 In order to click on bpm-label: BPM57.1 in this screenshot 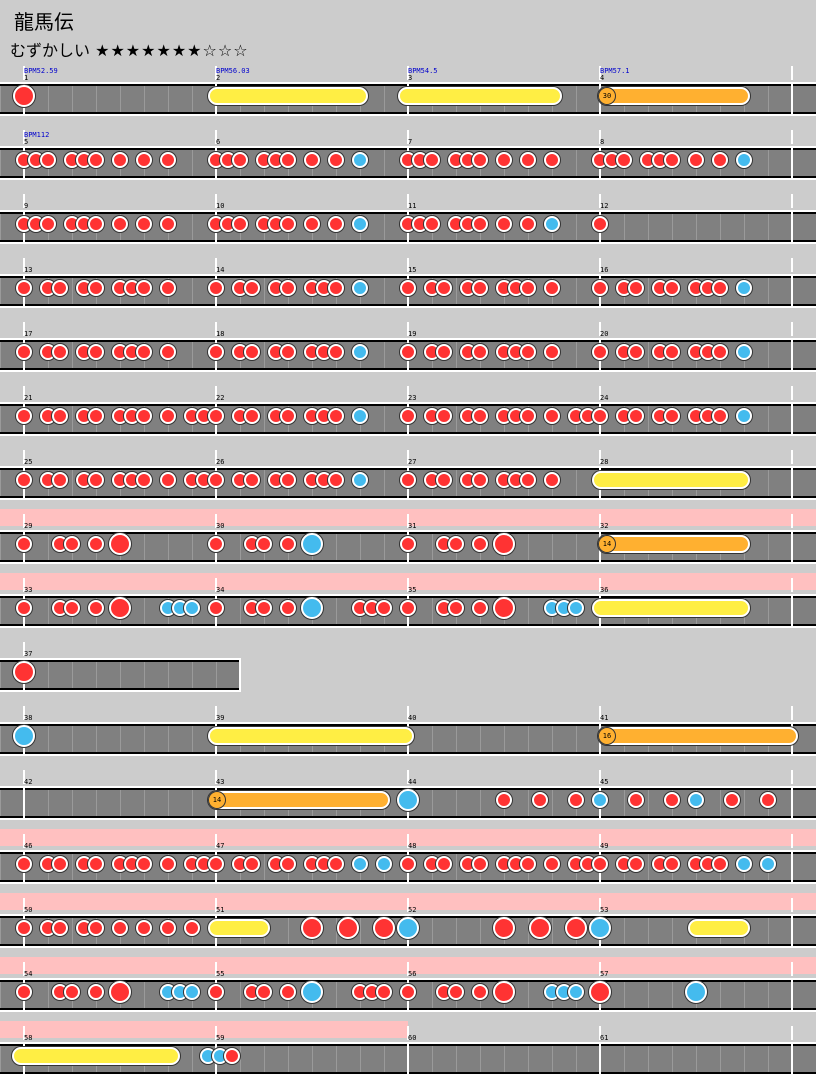, I will do `click(615, 71)`.